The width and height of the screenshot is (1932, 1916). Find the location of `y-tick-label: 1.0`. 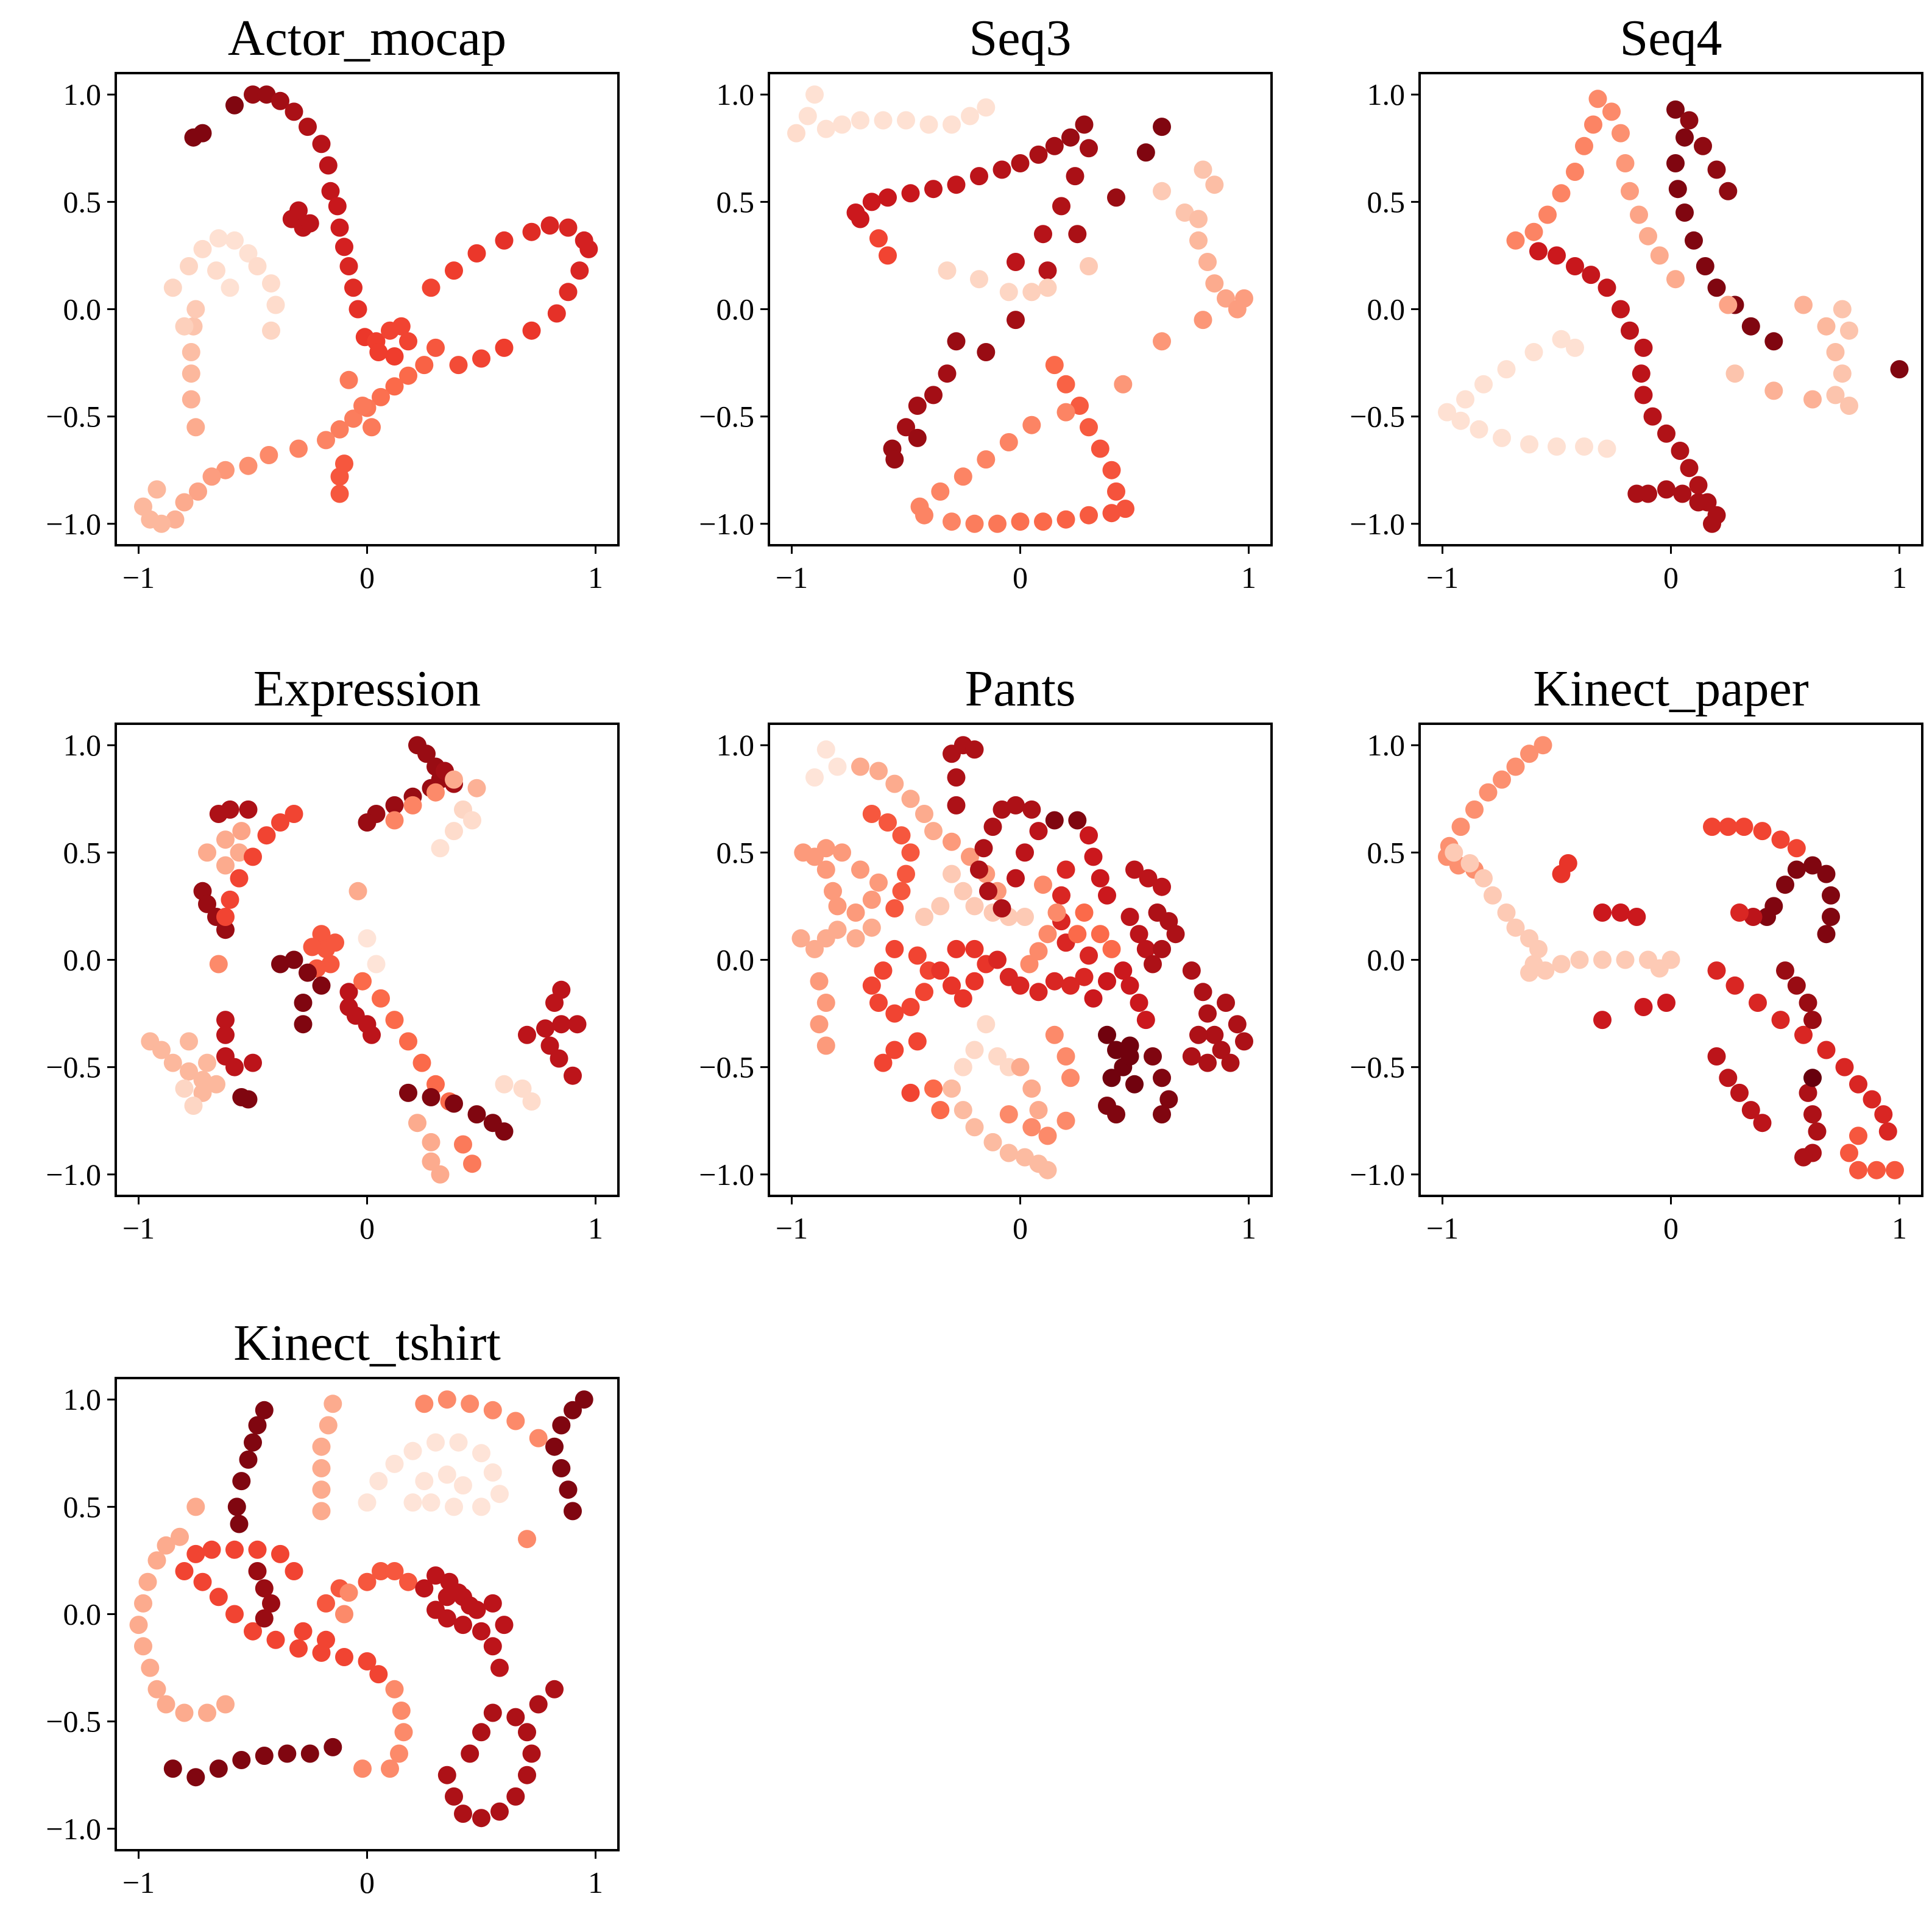

y-tick-label: 1.0 is located at coordinates (1386, 94).